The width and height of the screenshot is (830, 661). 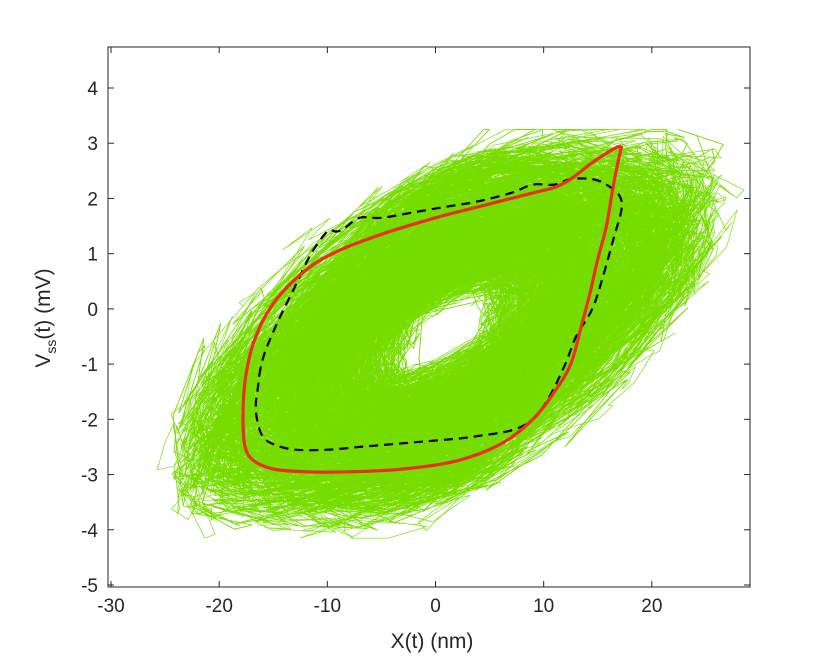 What do you see at coordinates (89, 365) in the screenshot?
I see `y-tick-label: -1` at bounding box center [89, 365].